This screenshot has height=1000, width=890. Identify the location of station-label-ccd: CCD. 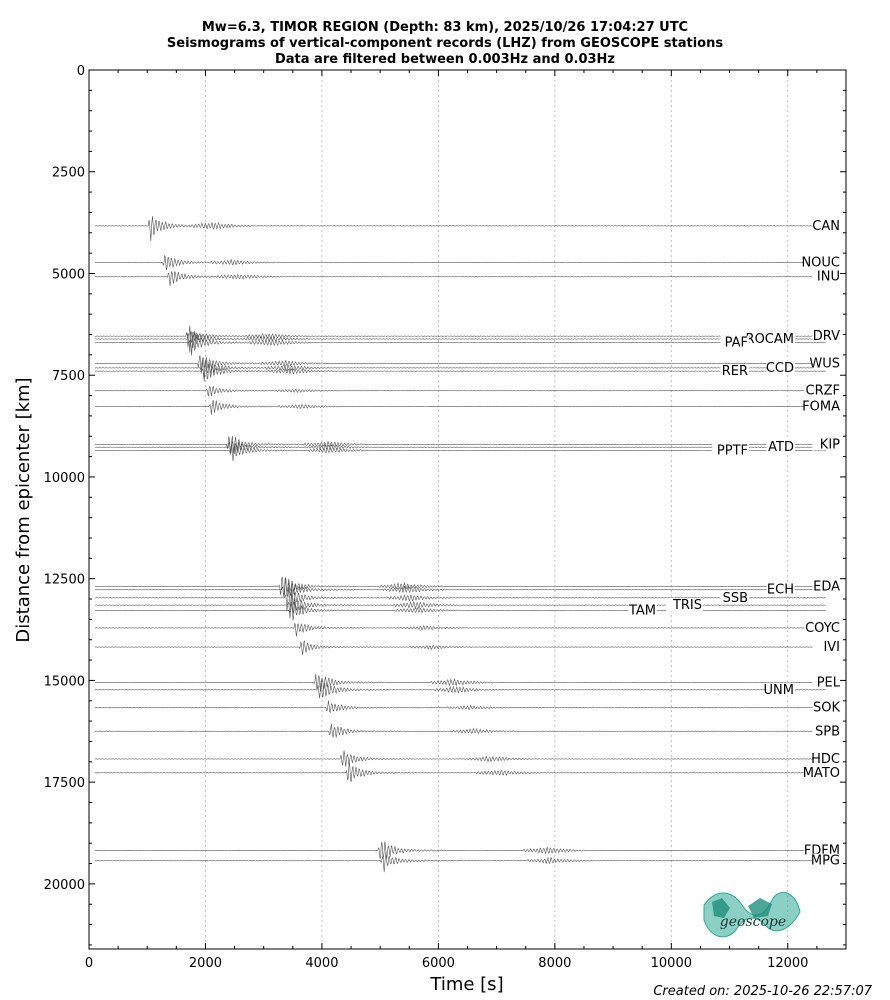
(780, 368).